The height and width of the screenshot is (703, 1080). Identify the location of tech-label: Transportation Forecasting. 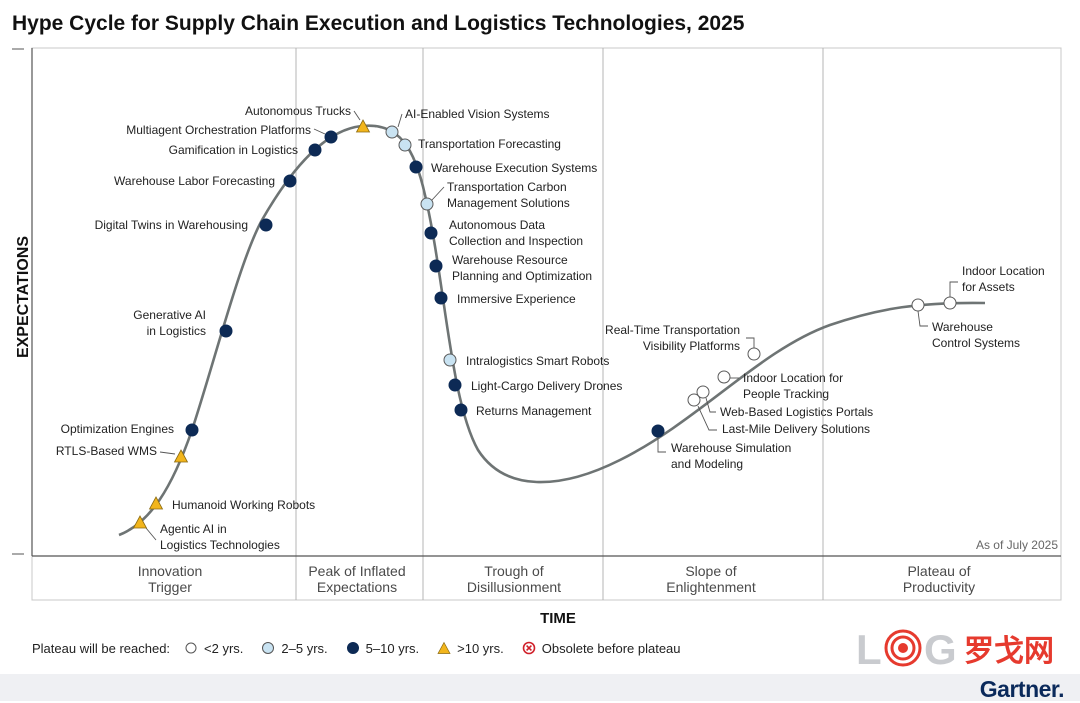
(489, 144).